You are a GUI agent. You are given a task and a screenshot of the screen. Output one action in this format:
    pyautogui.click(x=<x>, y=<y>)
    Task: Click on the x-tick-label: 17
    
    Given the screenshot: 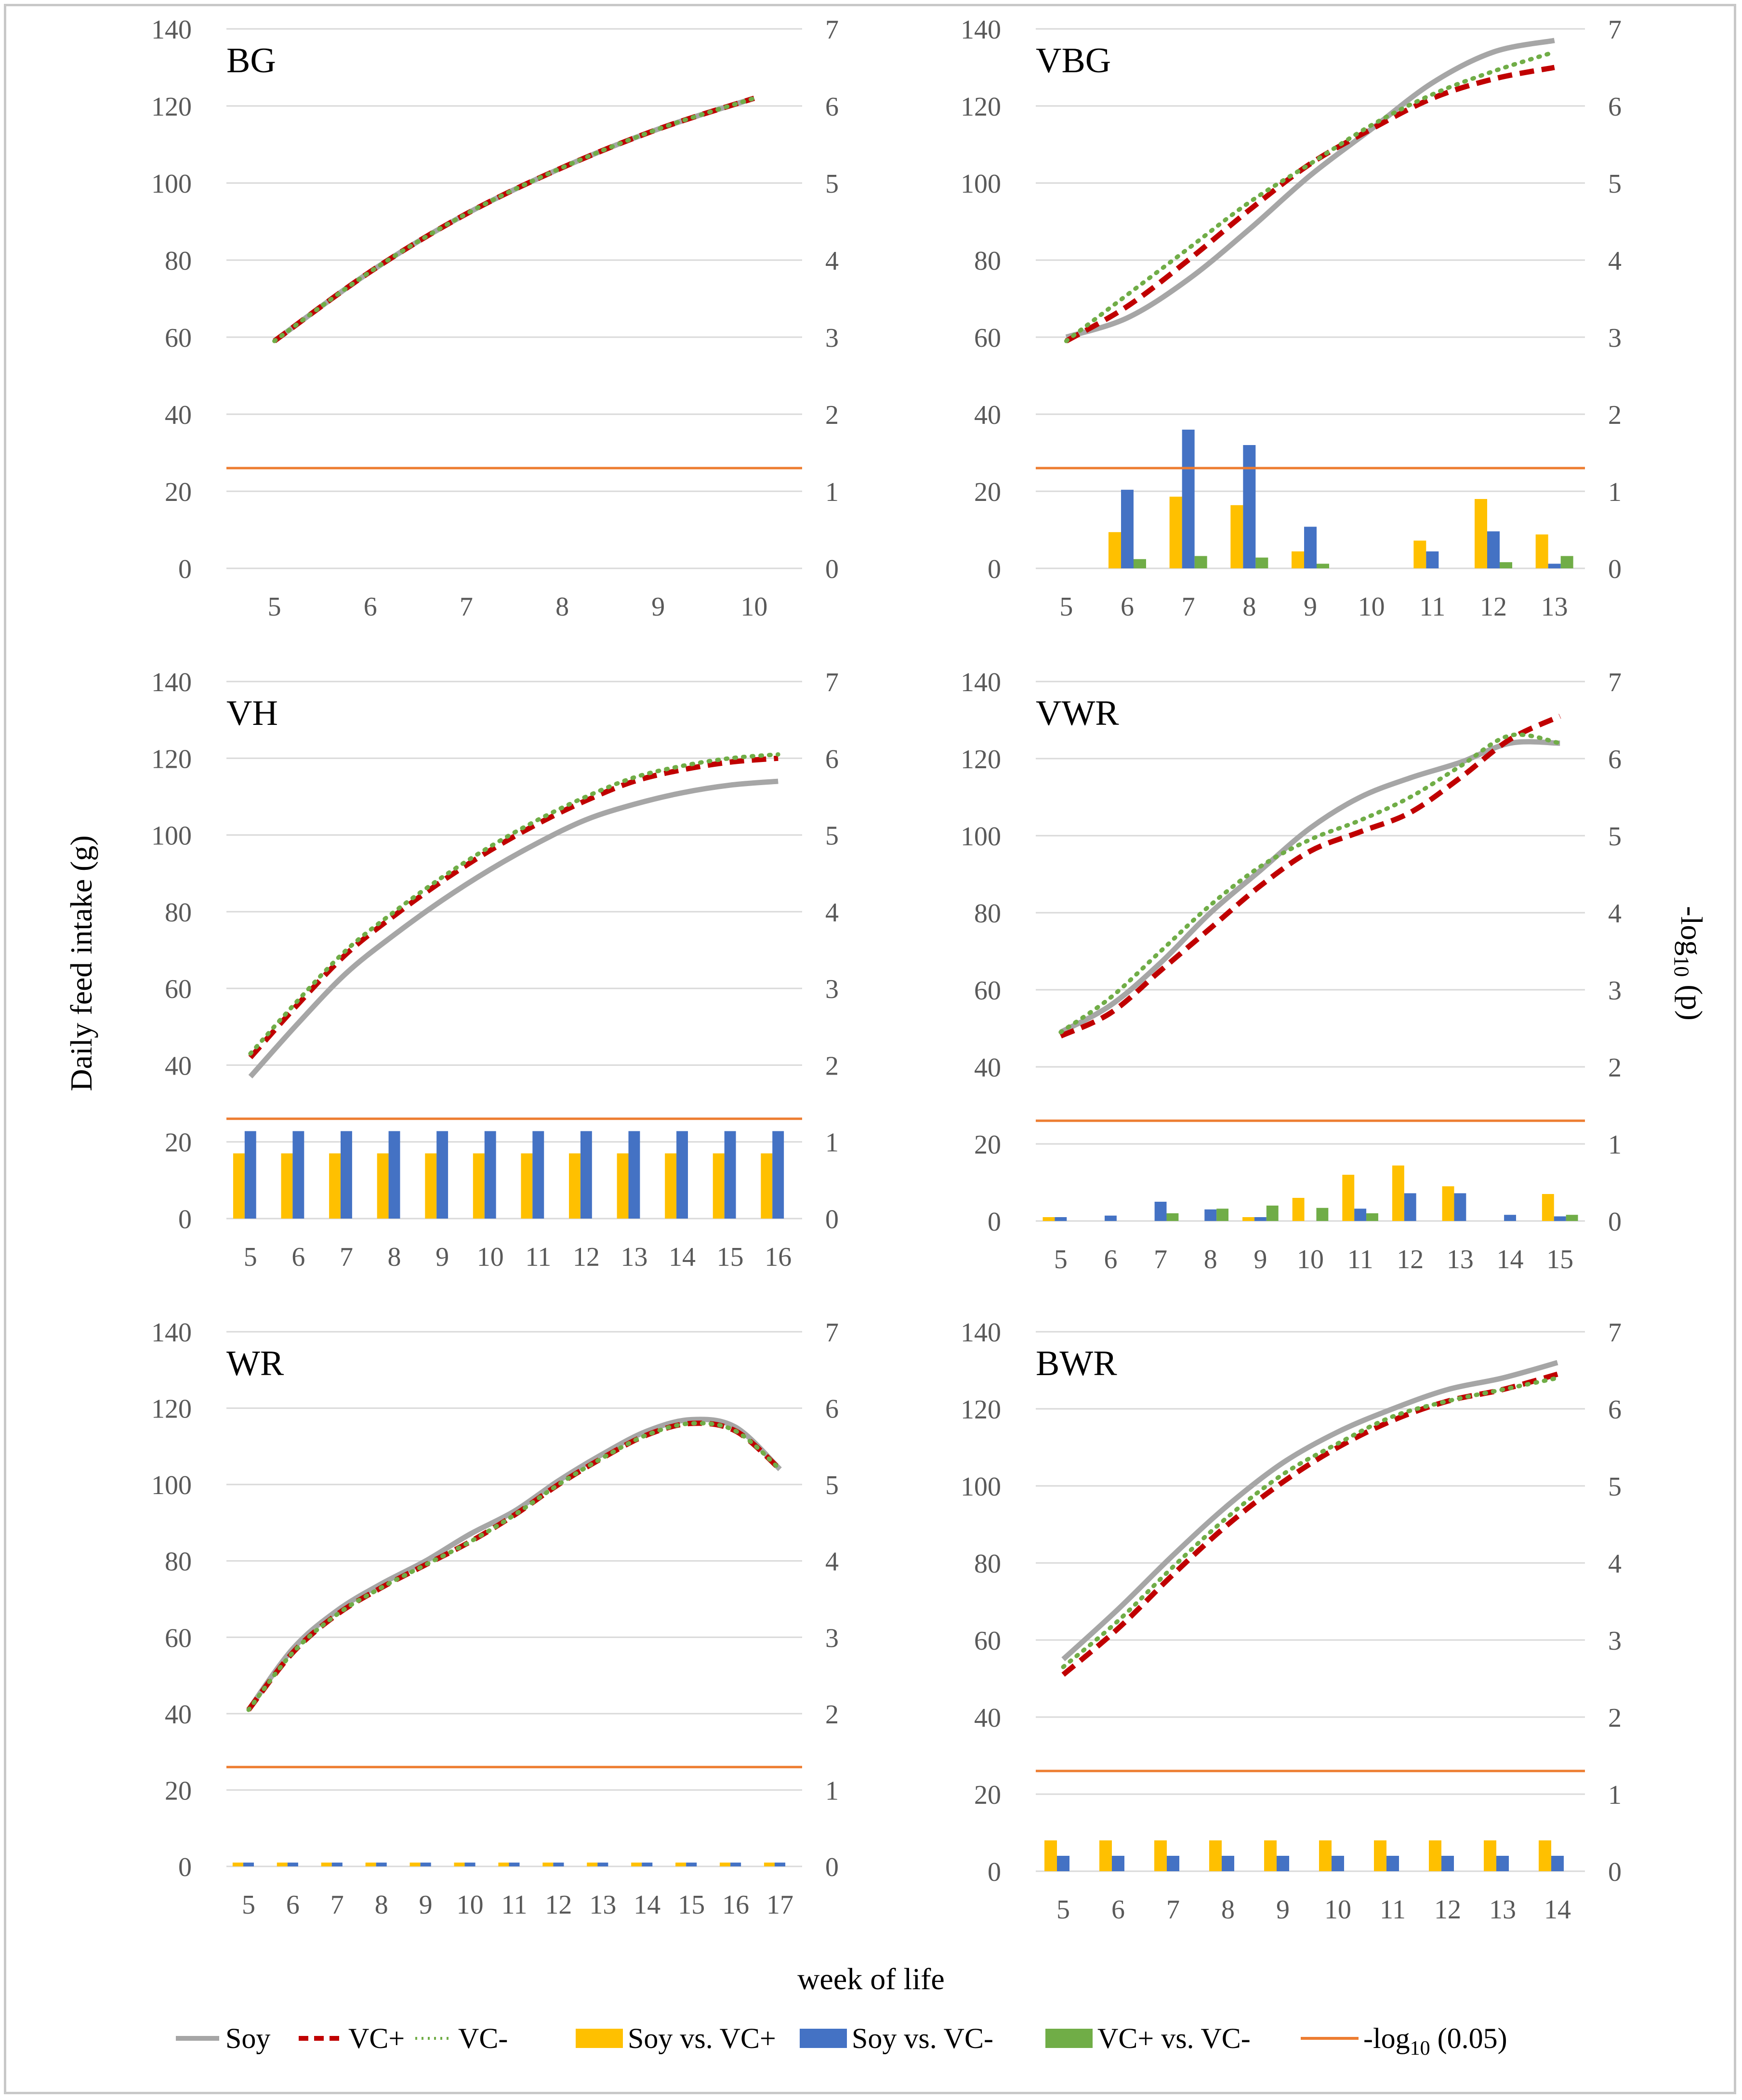 What is the action you would take?
    pyautogui.click(x=779, y=1905)
    